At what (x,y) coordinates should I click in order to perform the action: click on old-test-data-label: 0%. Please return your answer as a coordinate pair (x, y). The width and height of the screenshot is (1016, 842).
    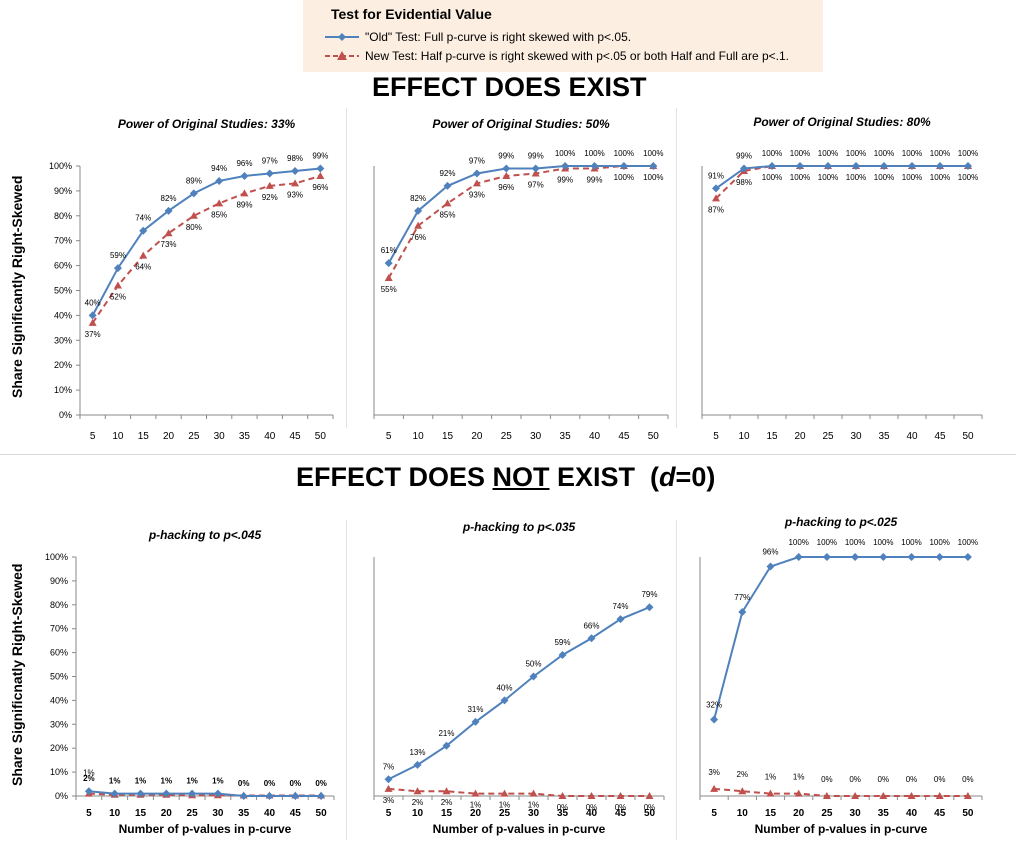
    Looking at the image, I should click on (296, 783).